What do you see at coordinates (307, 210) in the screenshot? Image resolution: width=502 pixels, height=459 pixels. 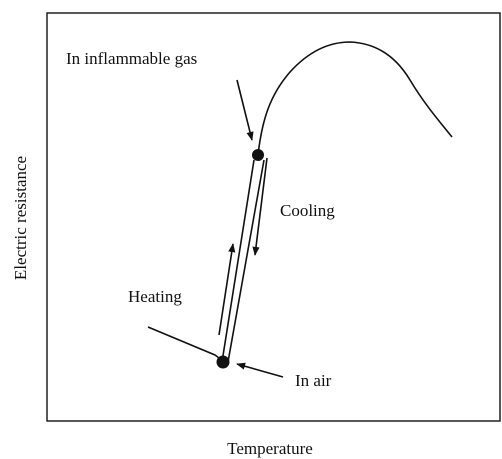 I see `annotation: Cooling` at bounding box center [307, 210].